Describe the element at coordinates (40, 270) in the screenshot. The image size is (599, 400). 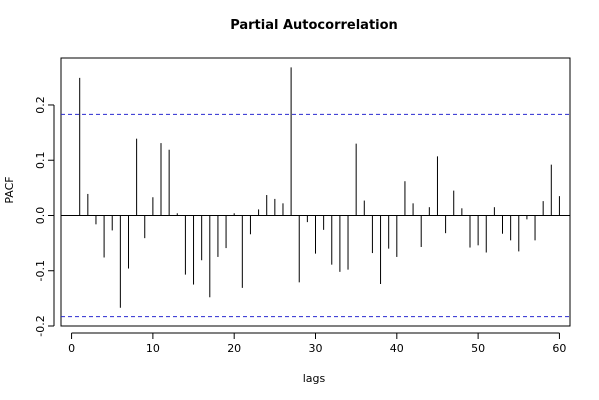
I see `y-tick-label-1: -0.1` at that location.